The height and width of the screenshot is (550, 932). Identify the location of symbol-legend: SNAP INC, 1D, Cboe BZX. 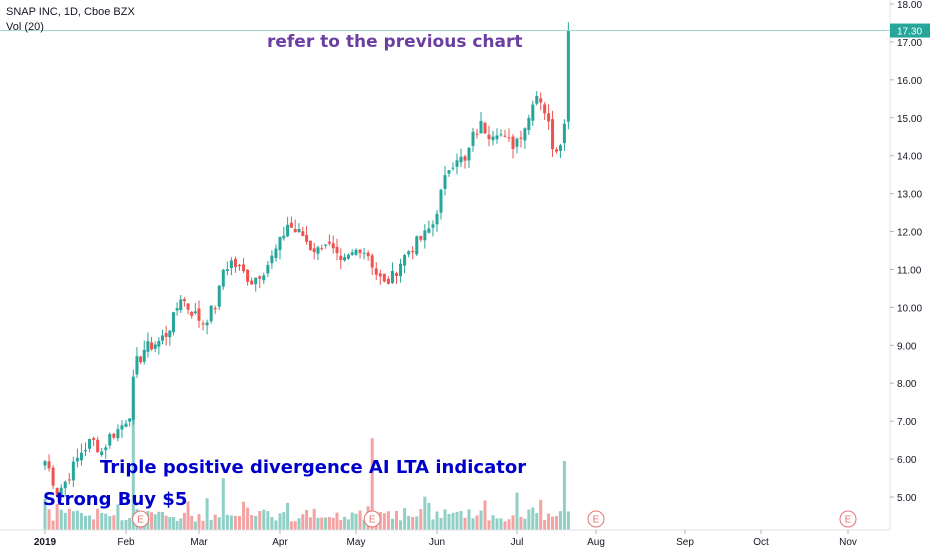
(70, 12).